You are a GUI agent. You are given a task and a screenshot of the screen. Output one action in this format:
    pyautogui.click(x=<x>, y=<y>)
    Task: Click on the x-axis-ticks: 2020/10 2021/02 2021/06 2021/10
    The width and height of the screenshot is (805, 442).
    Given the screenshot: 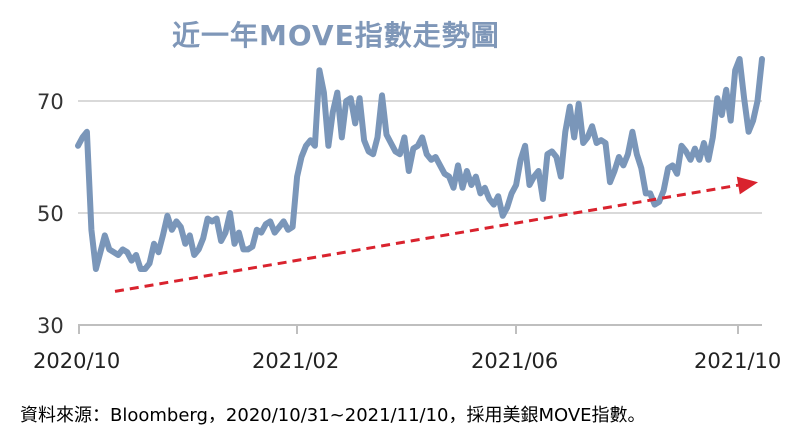 What is the action you would take?
    pyautogui.click(x=407, y=349)
    